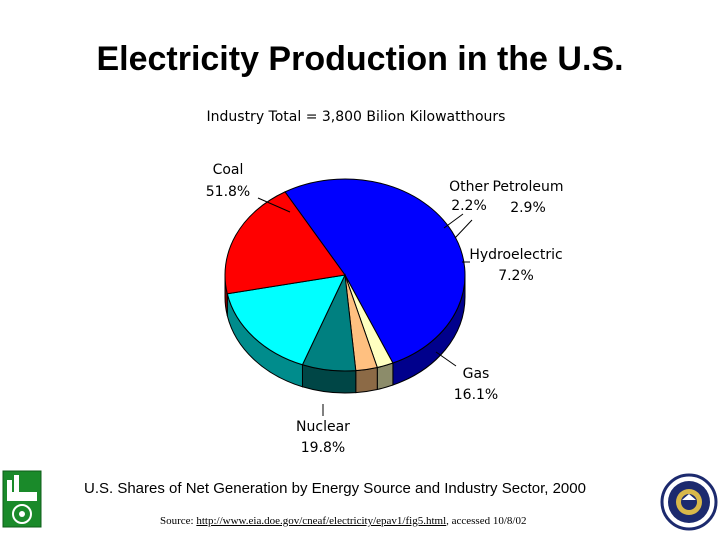 The height and width of the screenshot is (540, 720). I want to click on slice-value-other: 2.2%, so click(469, 206).